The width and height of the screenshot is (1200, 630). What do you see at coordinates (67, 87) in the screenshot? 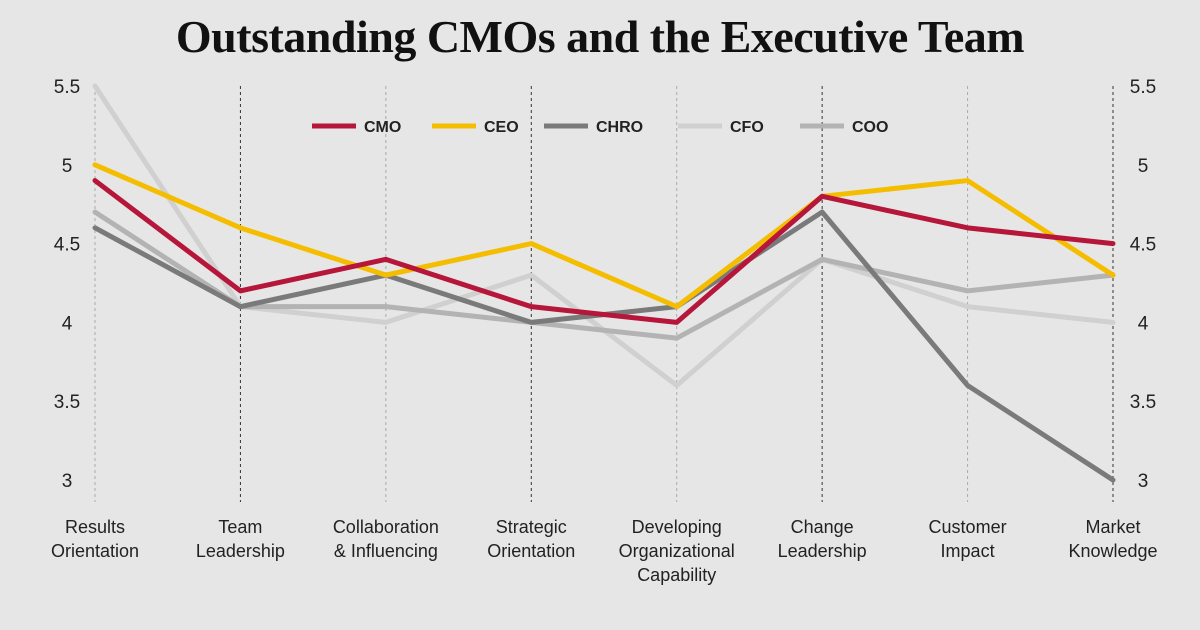
I see `y-tick-label-left: 5.5` at bounding box center [67, 87].